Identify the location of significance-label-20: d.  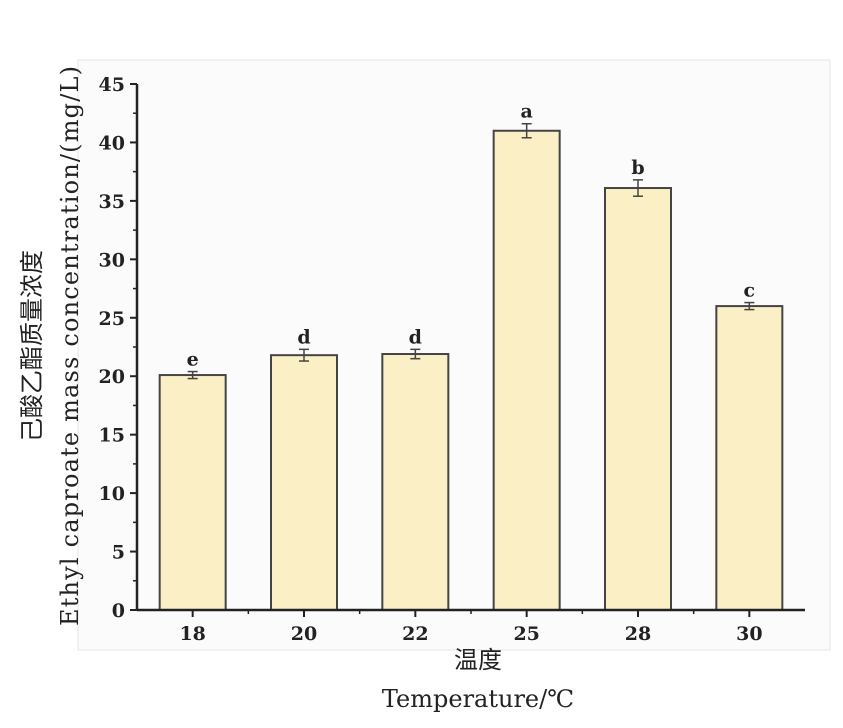
(303, 337).